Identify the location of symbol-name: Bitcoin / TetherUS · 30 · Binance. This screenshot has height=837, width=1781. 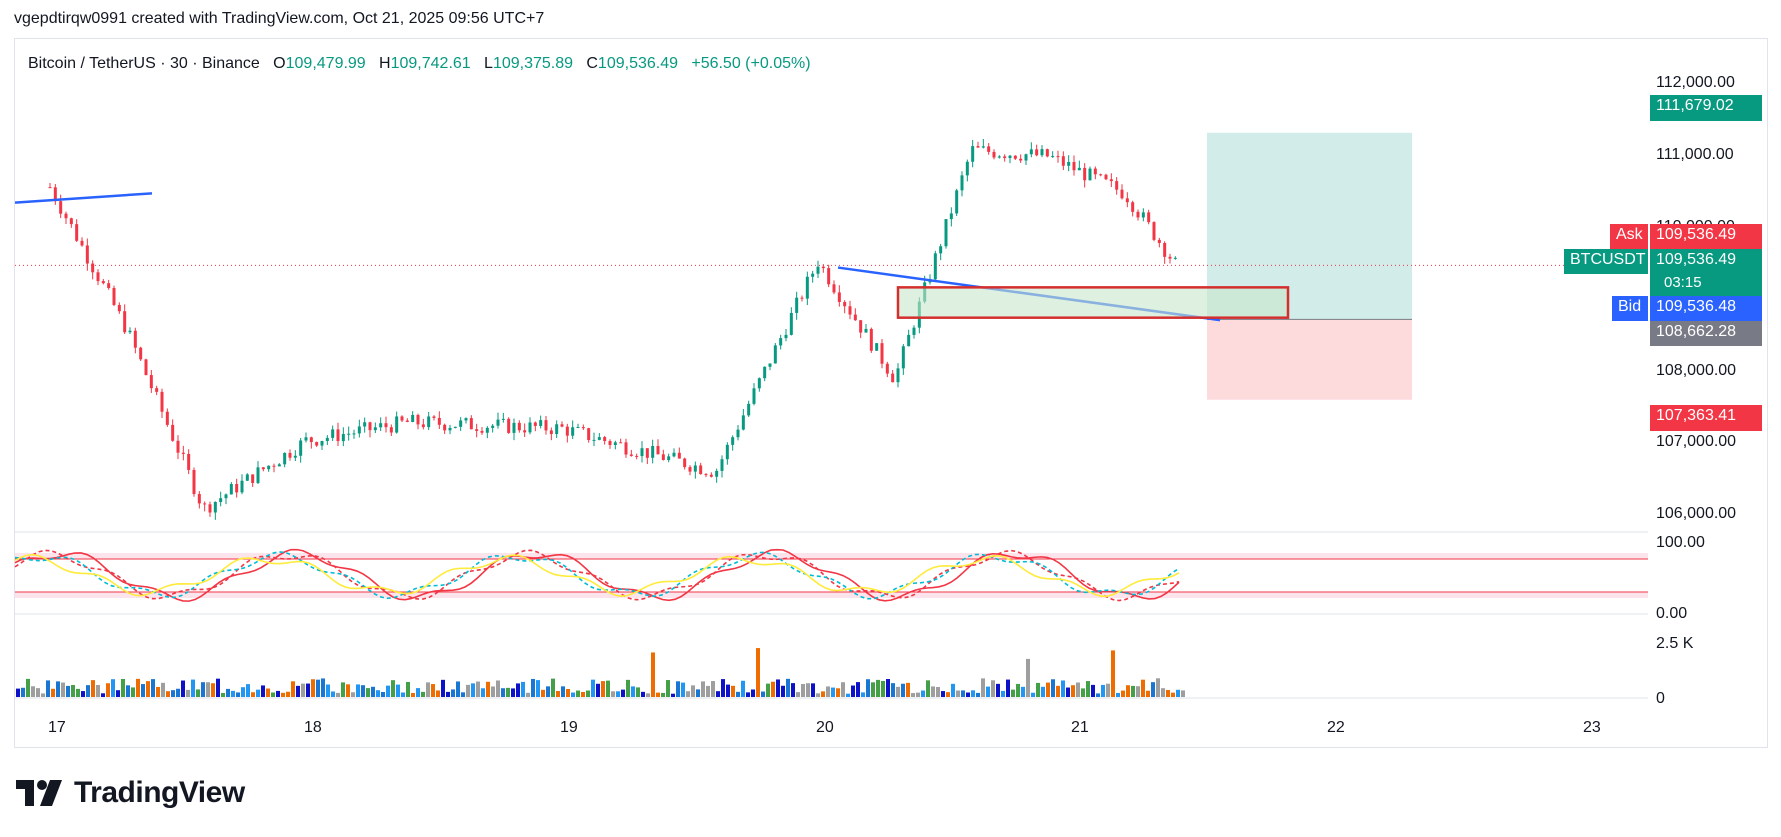
(144, 63).